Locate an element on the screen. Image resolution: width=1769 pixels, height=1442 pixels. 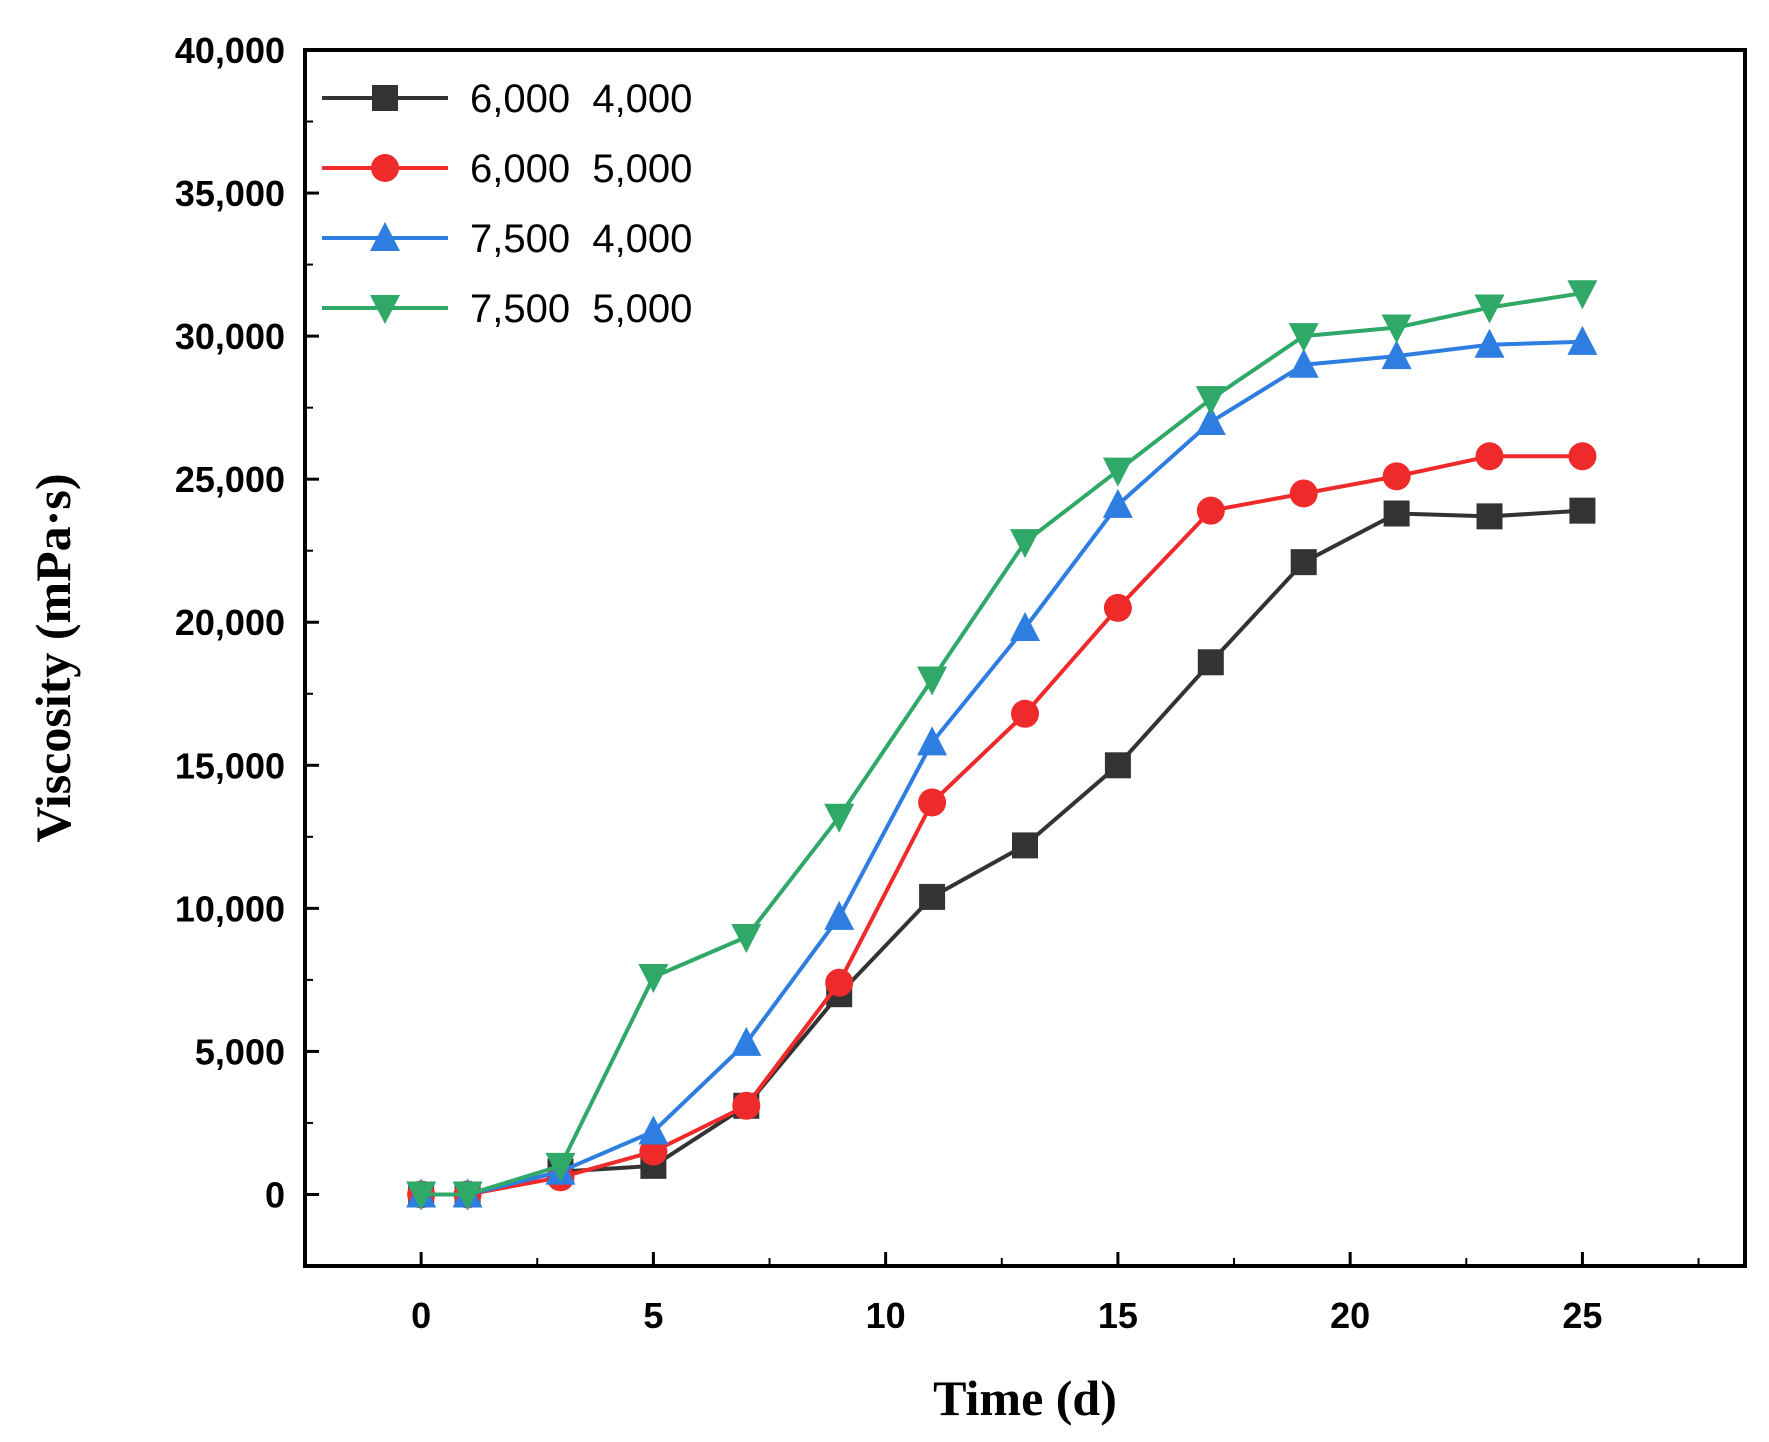
y-tick-label: 20,000 is located at coordinates (230, 622).